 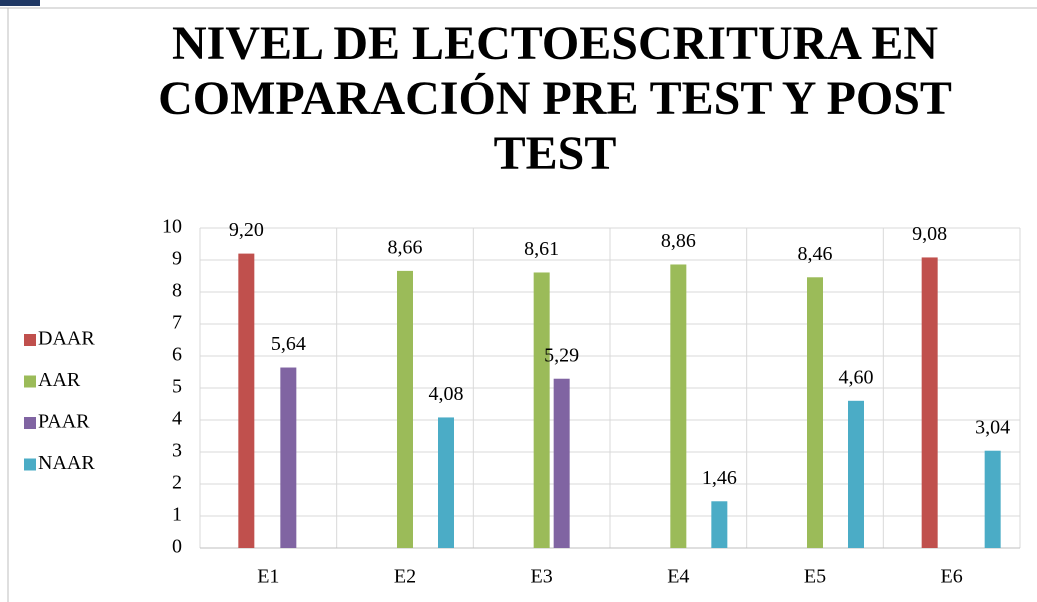 What do you see at coordinates (20, 3) in the screenshot?
I see `logo-fragment` at bounding box center [20, 3].